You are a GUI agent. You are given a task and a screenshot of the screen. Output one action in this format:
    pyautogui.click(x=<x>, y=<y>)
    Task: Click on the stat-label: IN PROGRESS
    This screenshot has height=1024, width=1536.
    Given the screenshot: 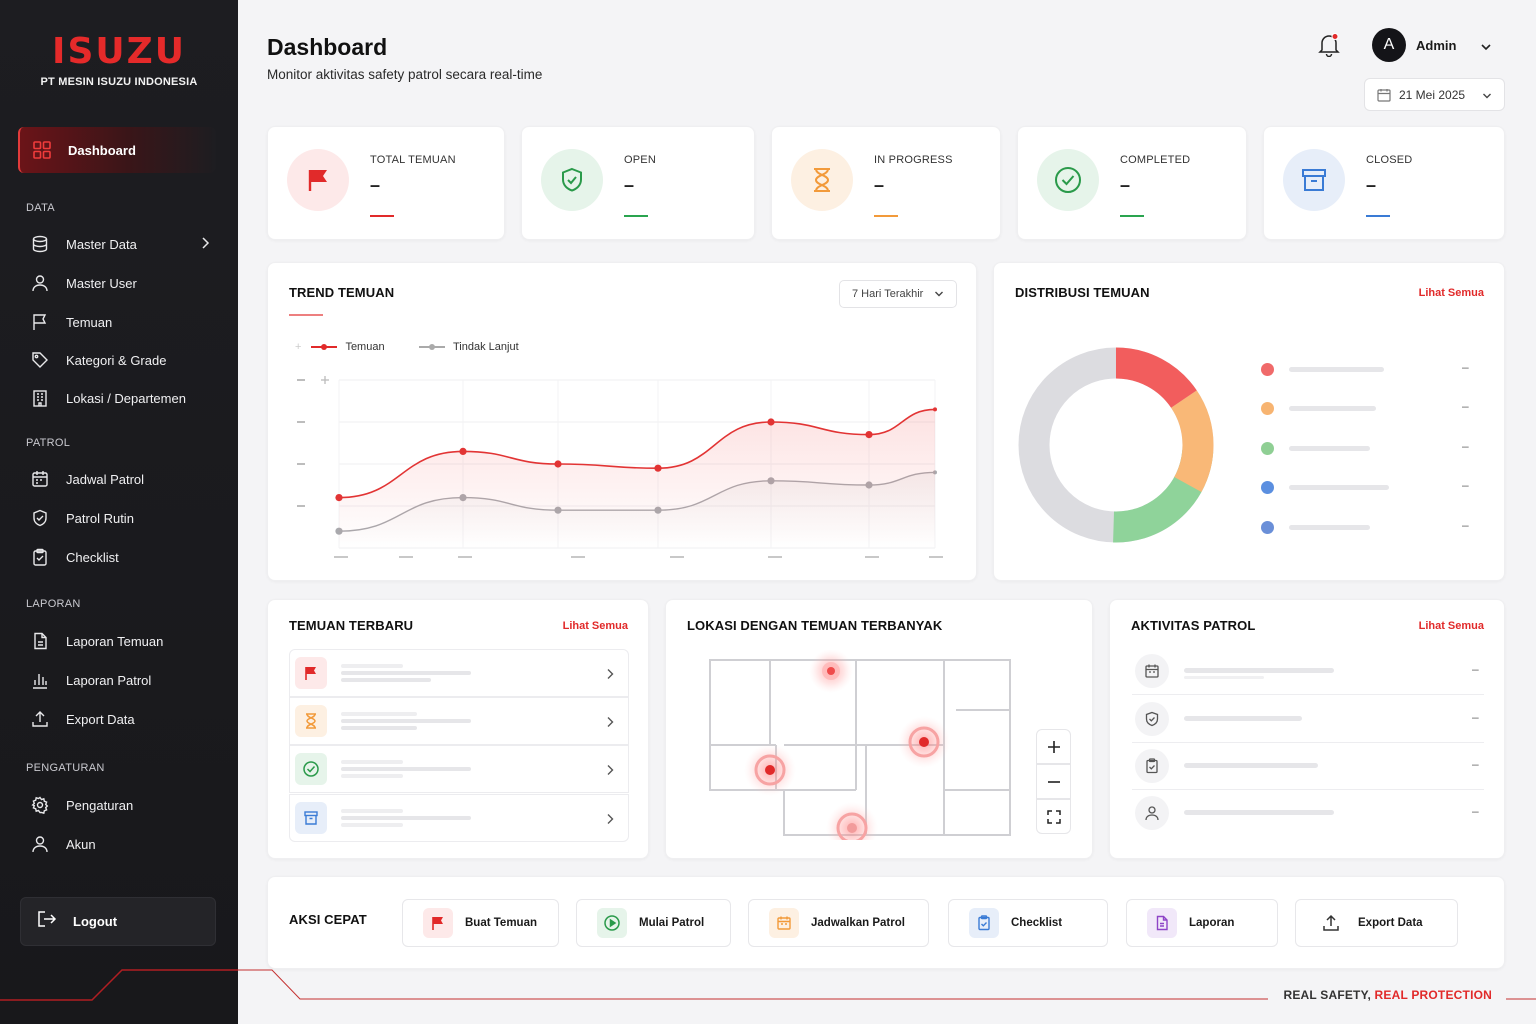 What is the action you would take?
    pyautogui.click(x=913, y=160)
    